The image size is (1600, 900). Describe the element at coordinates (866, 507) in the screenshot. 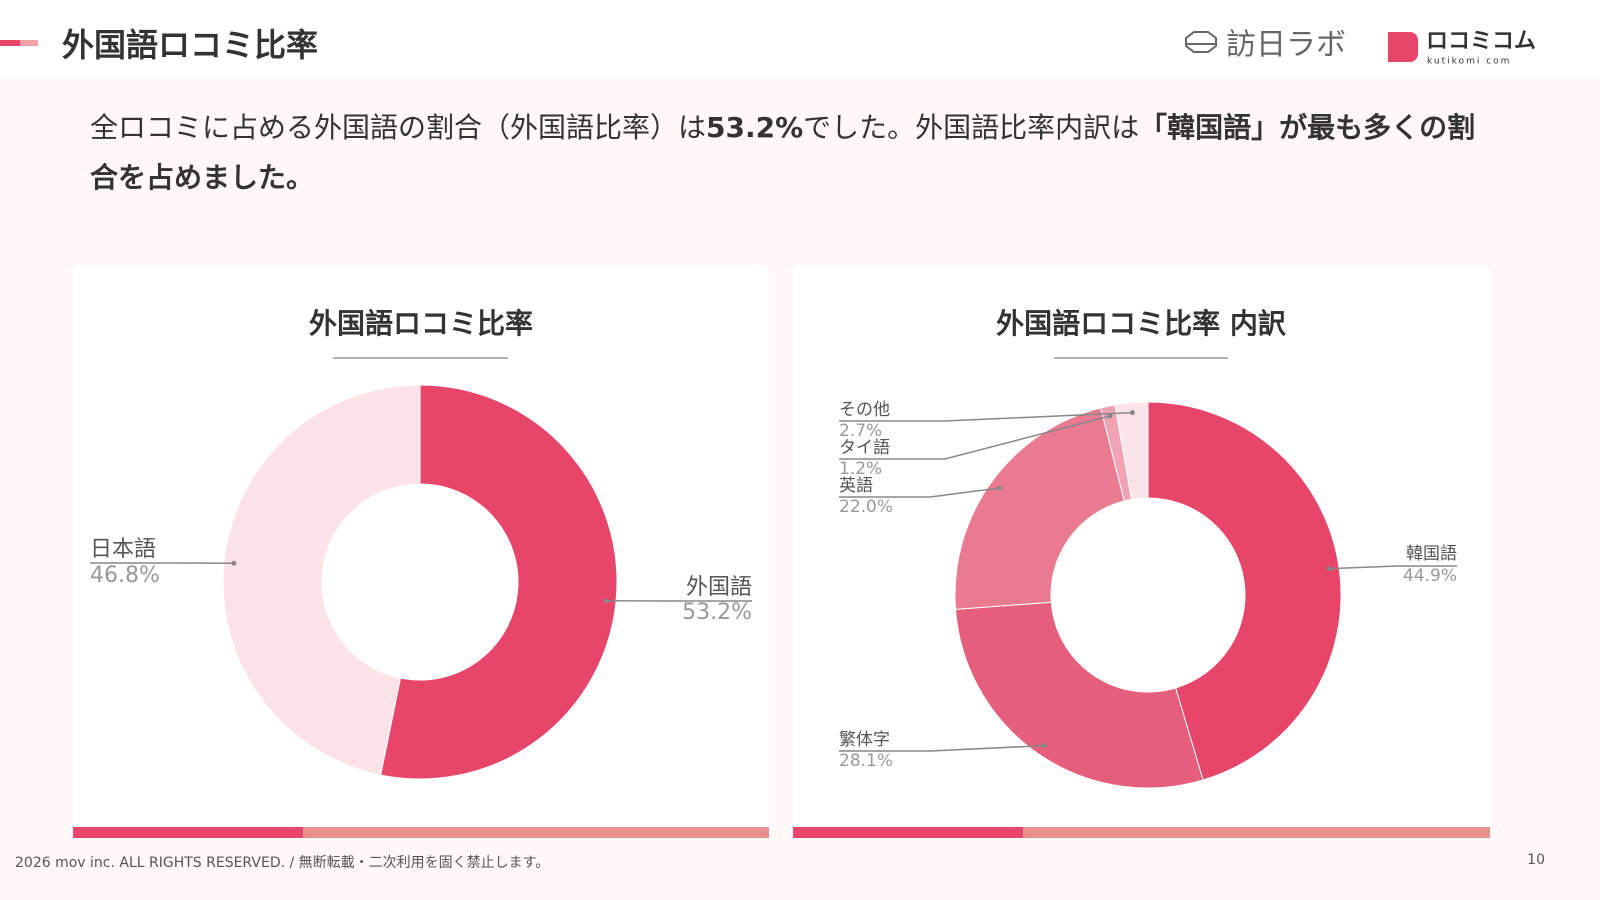

I see `slice-value: 22.0%` at that location.